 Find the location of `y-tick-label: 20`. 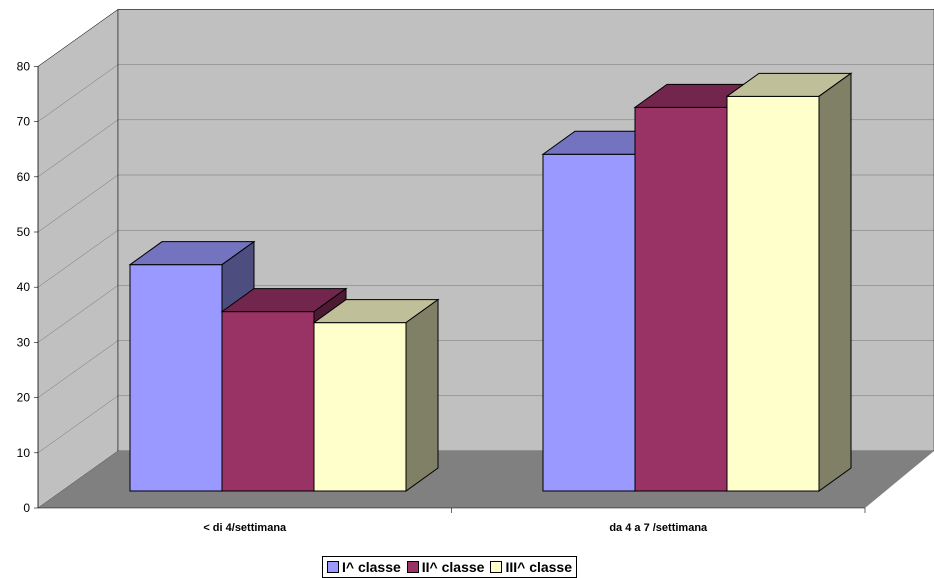

y-tick-label: 20 is located at coordinates (24, 398).